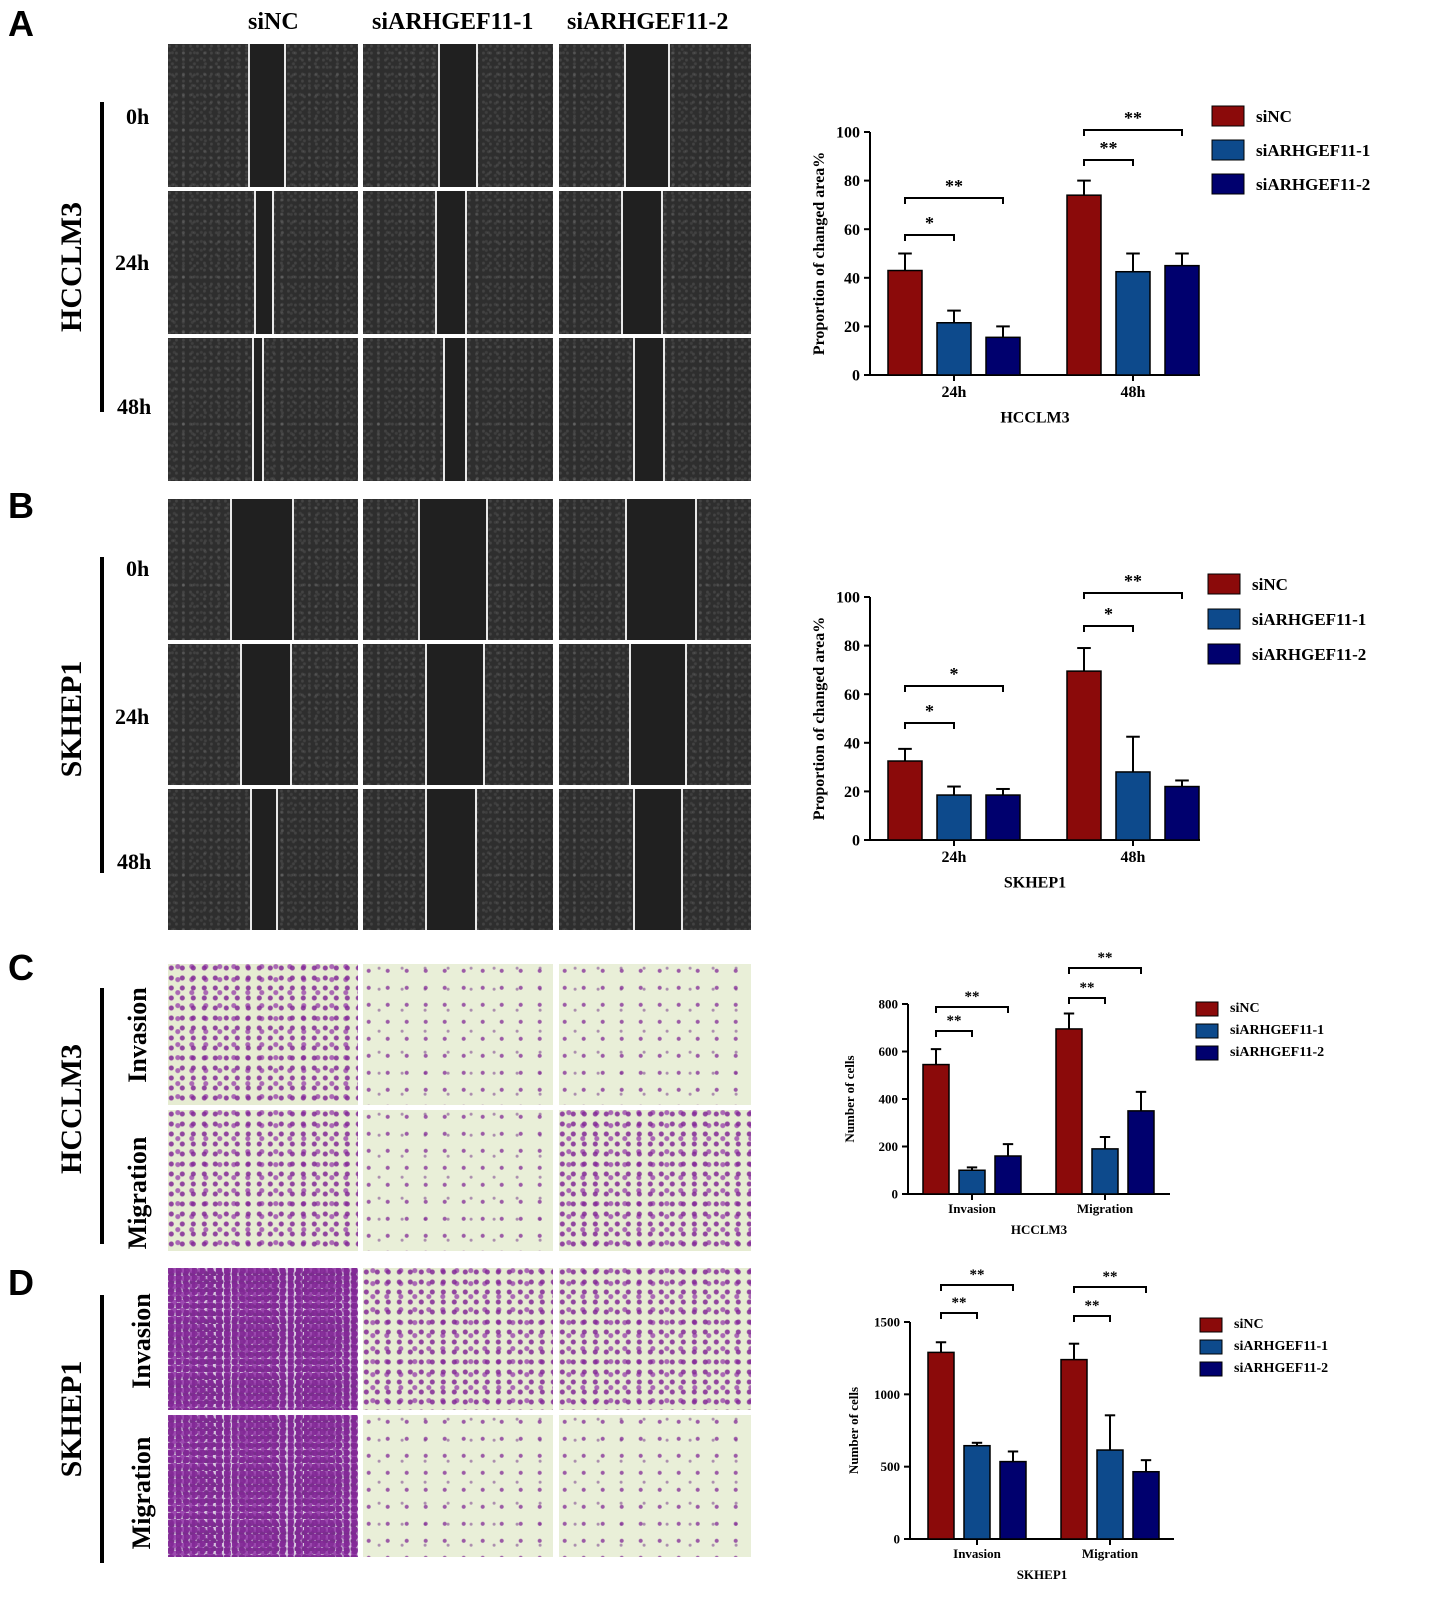 The width and height of the screenshot is (1442, 1618). Describe the element at coordinates (458, 569) in the screenshot. I see `scratch-image-b-r0-c1` at that location.